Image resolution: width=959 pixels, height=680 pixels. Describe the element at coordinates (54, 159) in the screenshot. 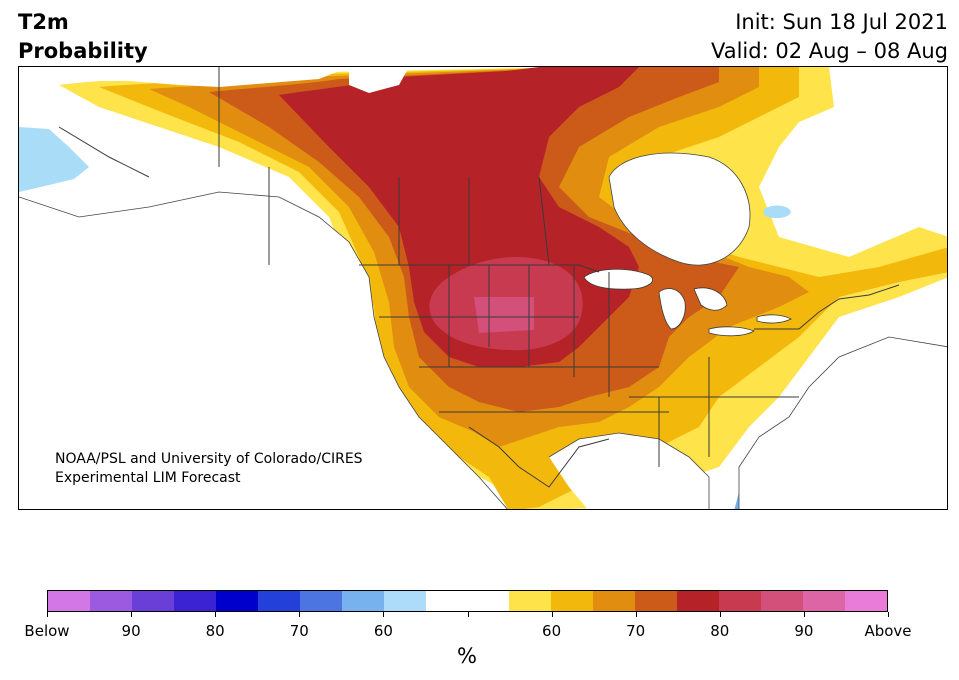

I see `below-patch-alaska` at that location.